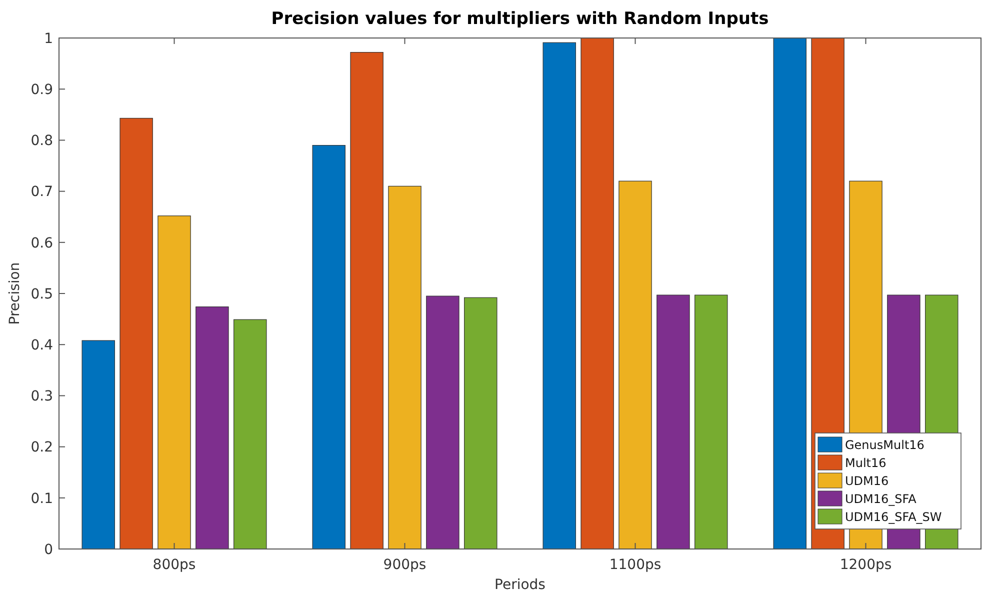 The image size is (985, 594). I want to click on legend-label: UDM16, so click(867, 481).